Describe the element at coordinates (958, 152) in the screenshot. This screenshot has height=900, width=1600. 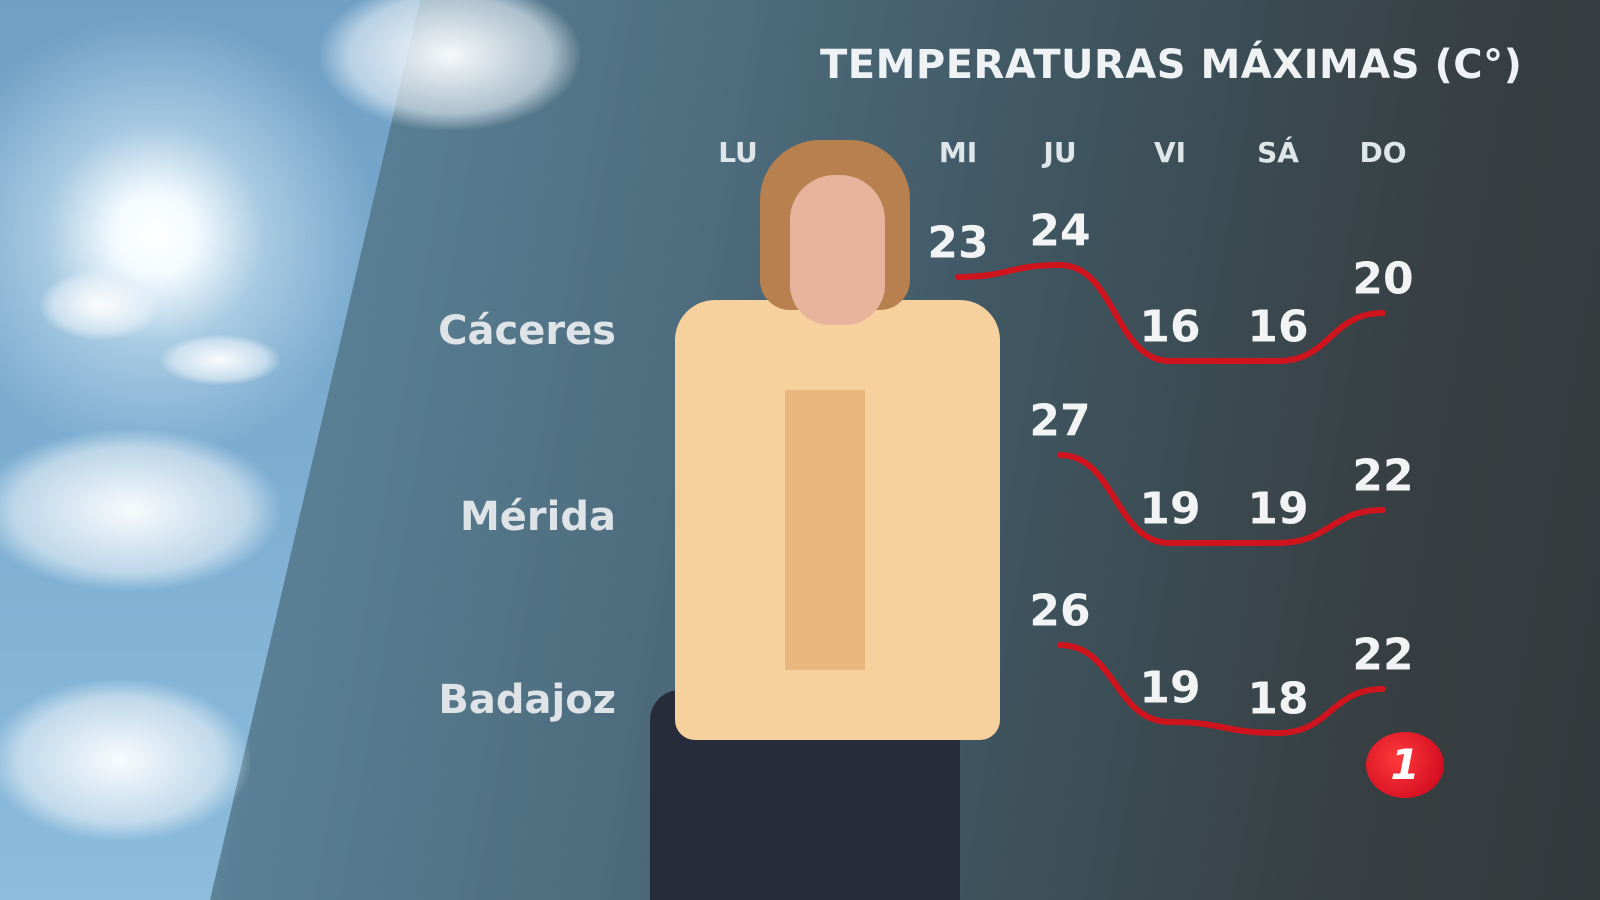
I see `day-label: MI` at that location.